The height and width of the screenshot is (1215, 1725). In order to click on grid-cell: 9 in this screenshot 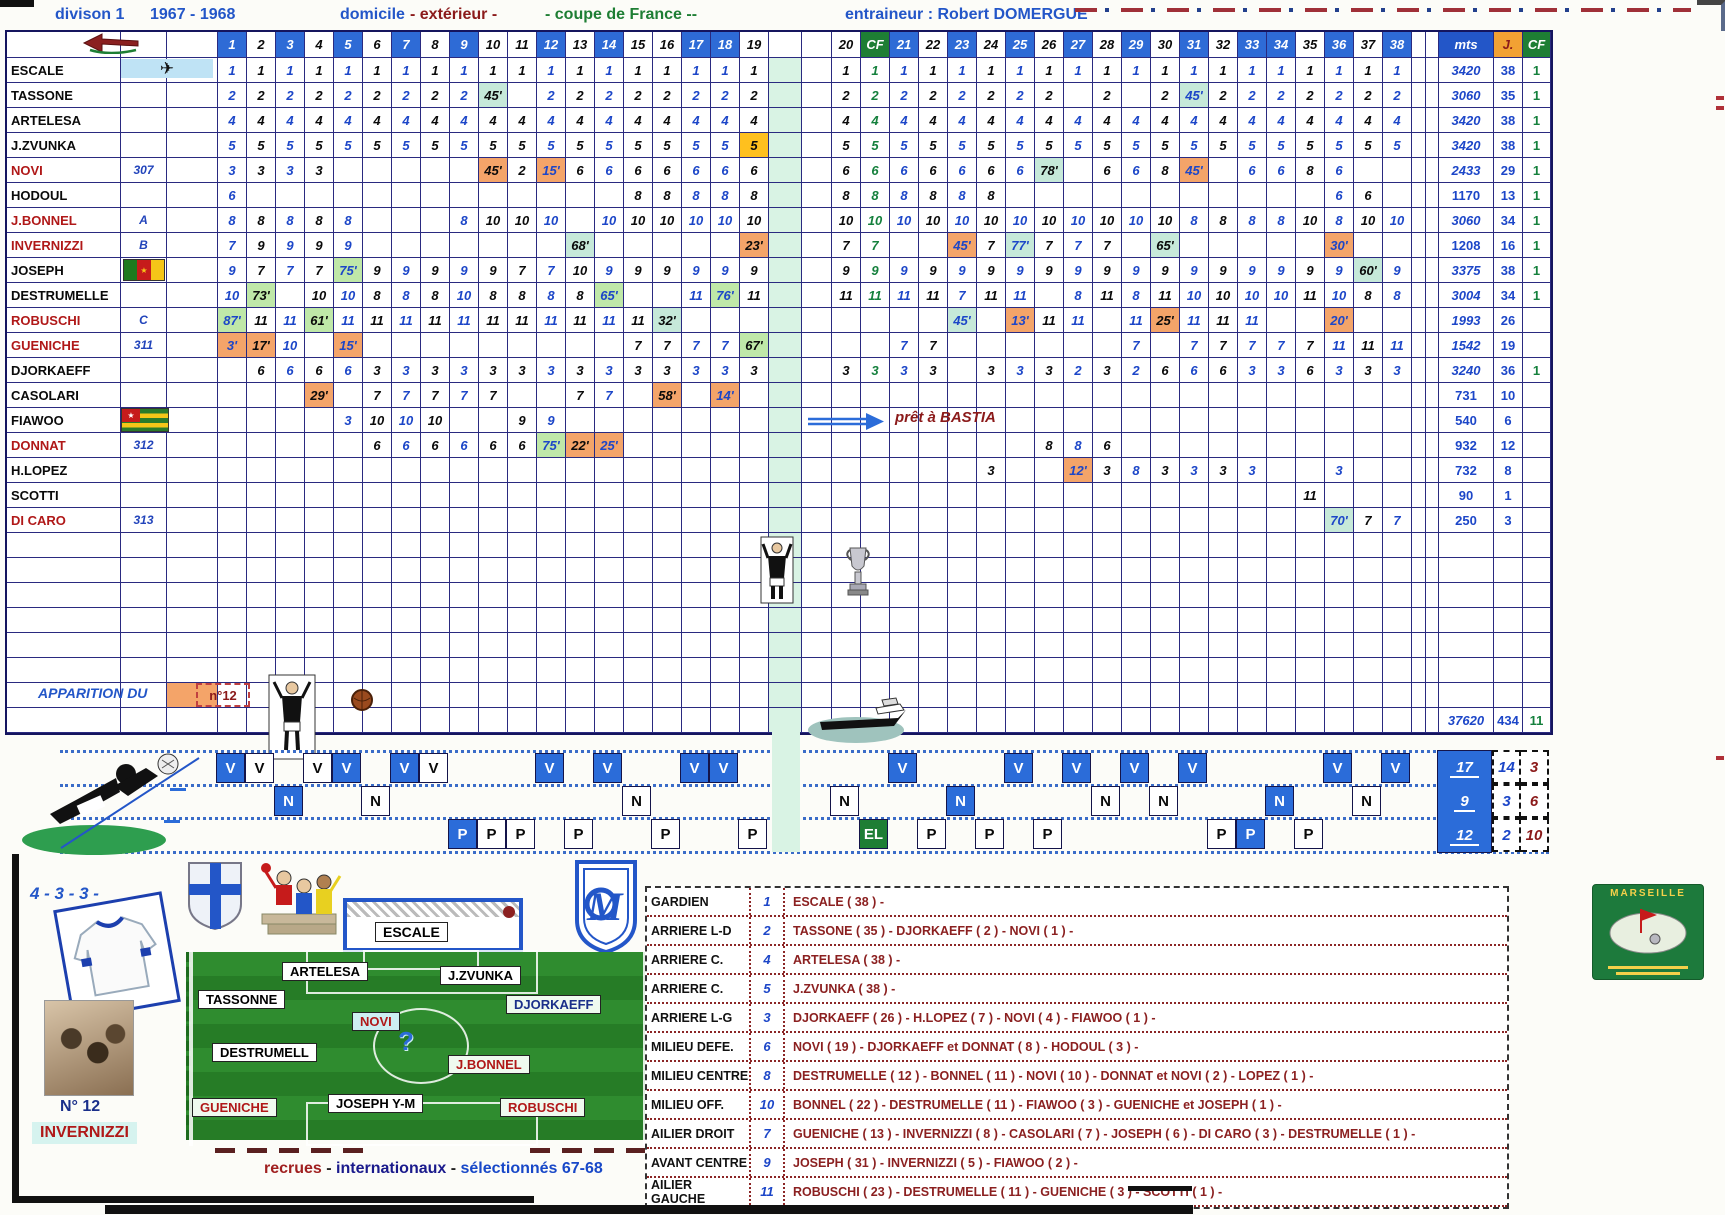, I will do `click(464, 45)`.